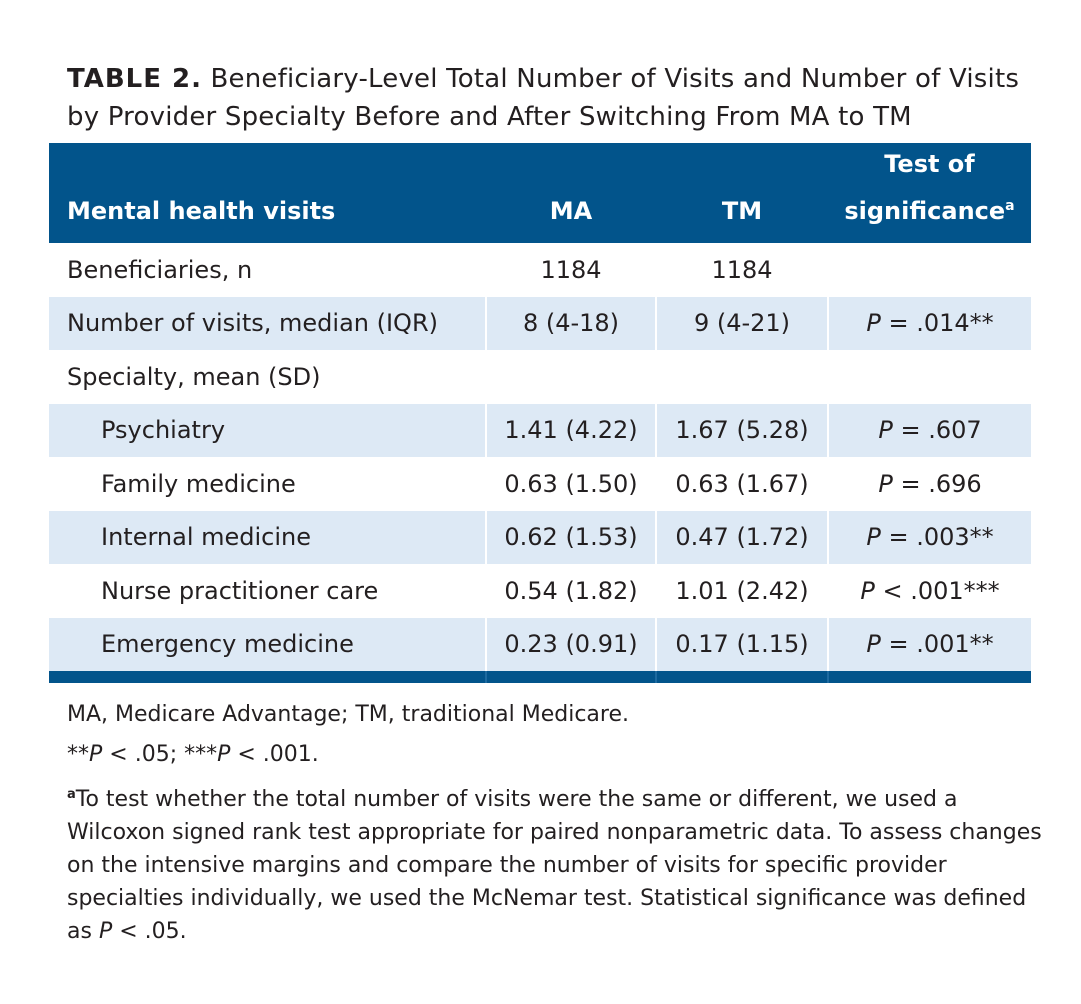 The width and height of the screenshot is (1081, 1004). Describe the element at coordinates (267, 430) in the screenshot. I see `row-label: Psychiatry` at that location.